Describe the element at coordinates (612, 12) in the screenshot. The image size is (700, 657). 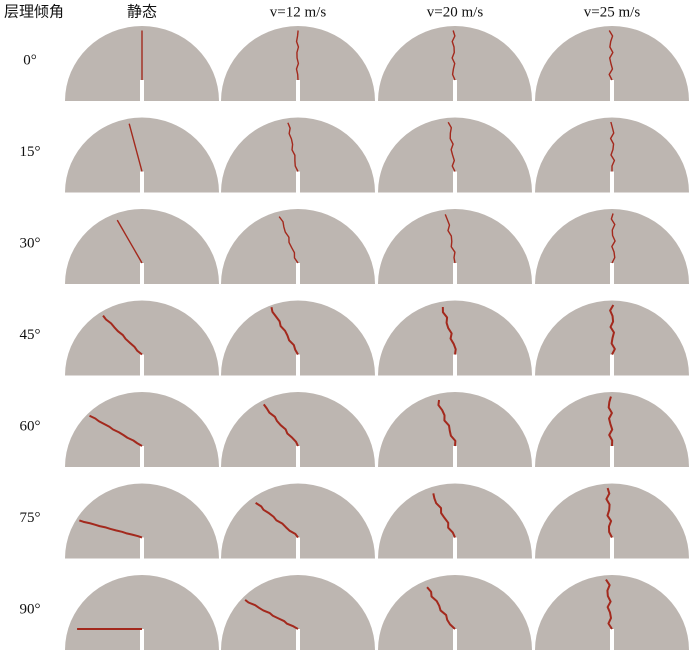
I see `column-header: v=25 m/s` at that location.